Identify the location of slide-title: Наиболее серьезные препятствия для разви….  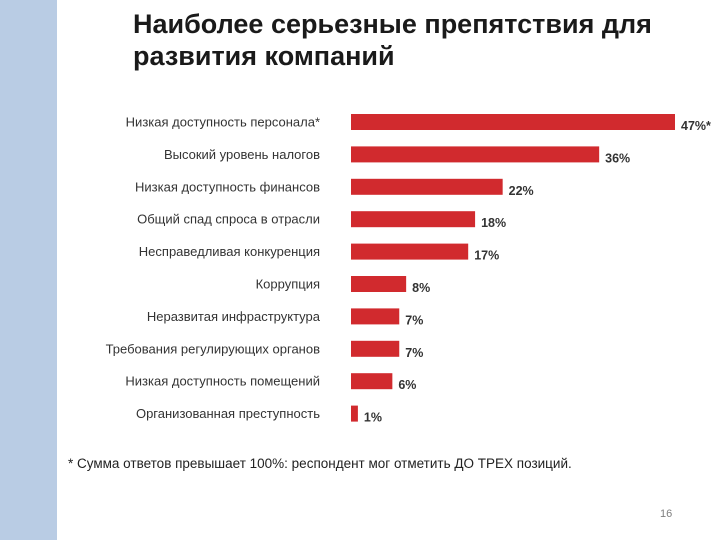
(418, 40).